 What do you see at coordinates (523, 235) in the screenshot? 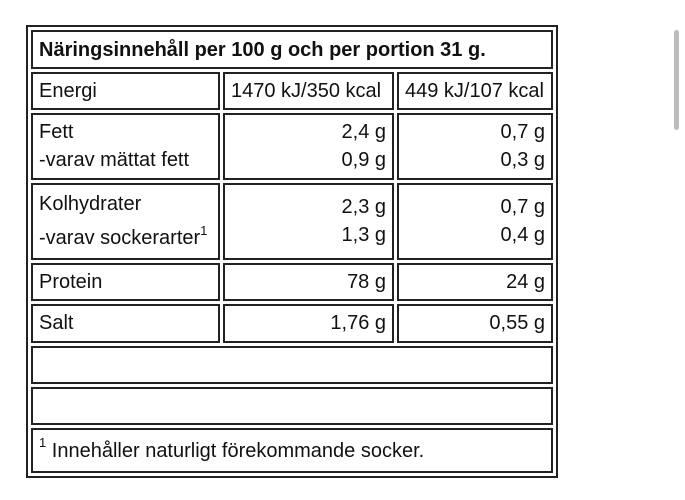
I see `carbs-sub-portion: 0,4 g` at bounding box center [523, 235].